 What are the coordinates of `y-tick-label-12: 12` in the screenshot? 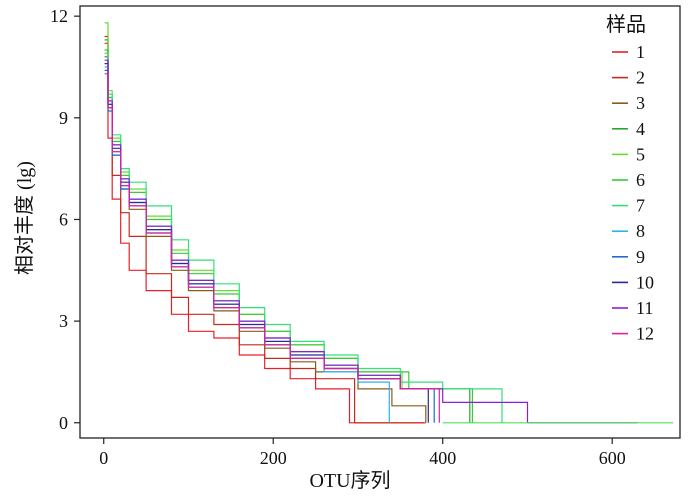 It's located at (59, 16).